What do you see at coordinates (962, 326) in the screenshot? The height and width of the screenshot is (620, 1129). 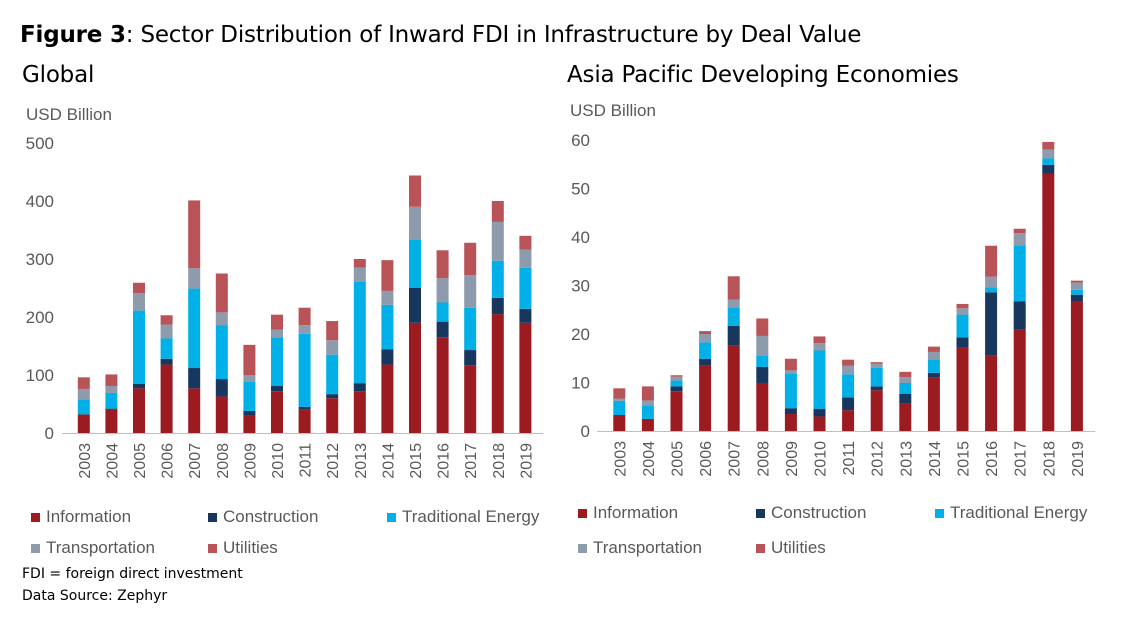 I see `asia-bar-traditional-energy-2015` at bounding box center [962, 326].